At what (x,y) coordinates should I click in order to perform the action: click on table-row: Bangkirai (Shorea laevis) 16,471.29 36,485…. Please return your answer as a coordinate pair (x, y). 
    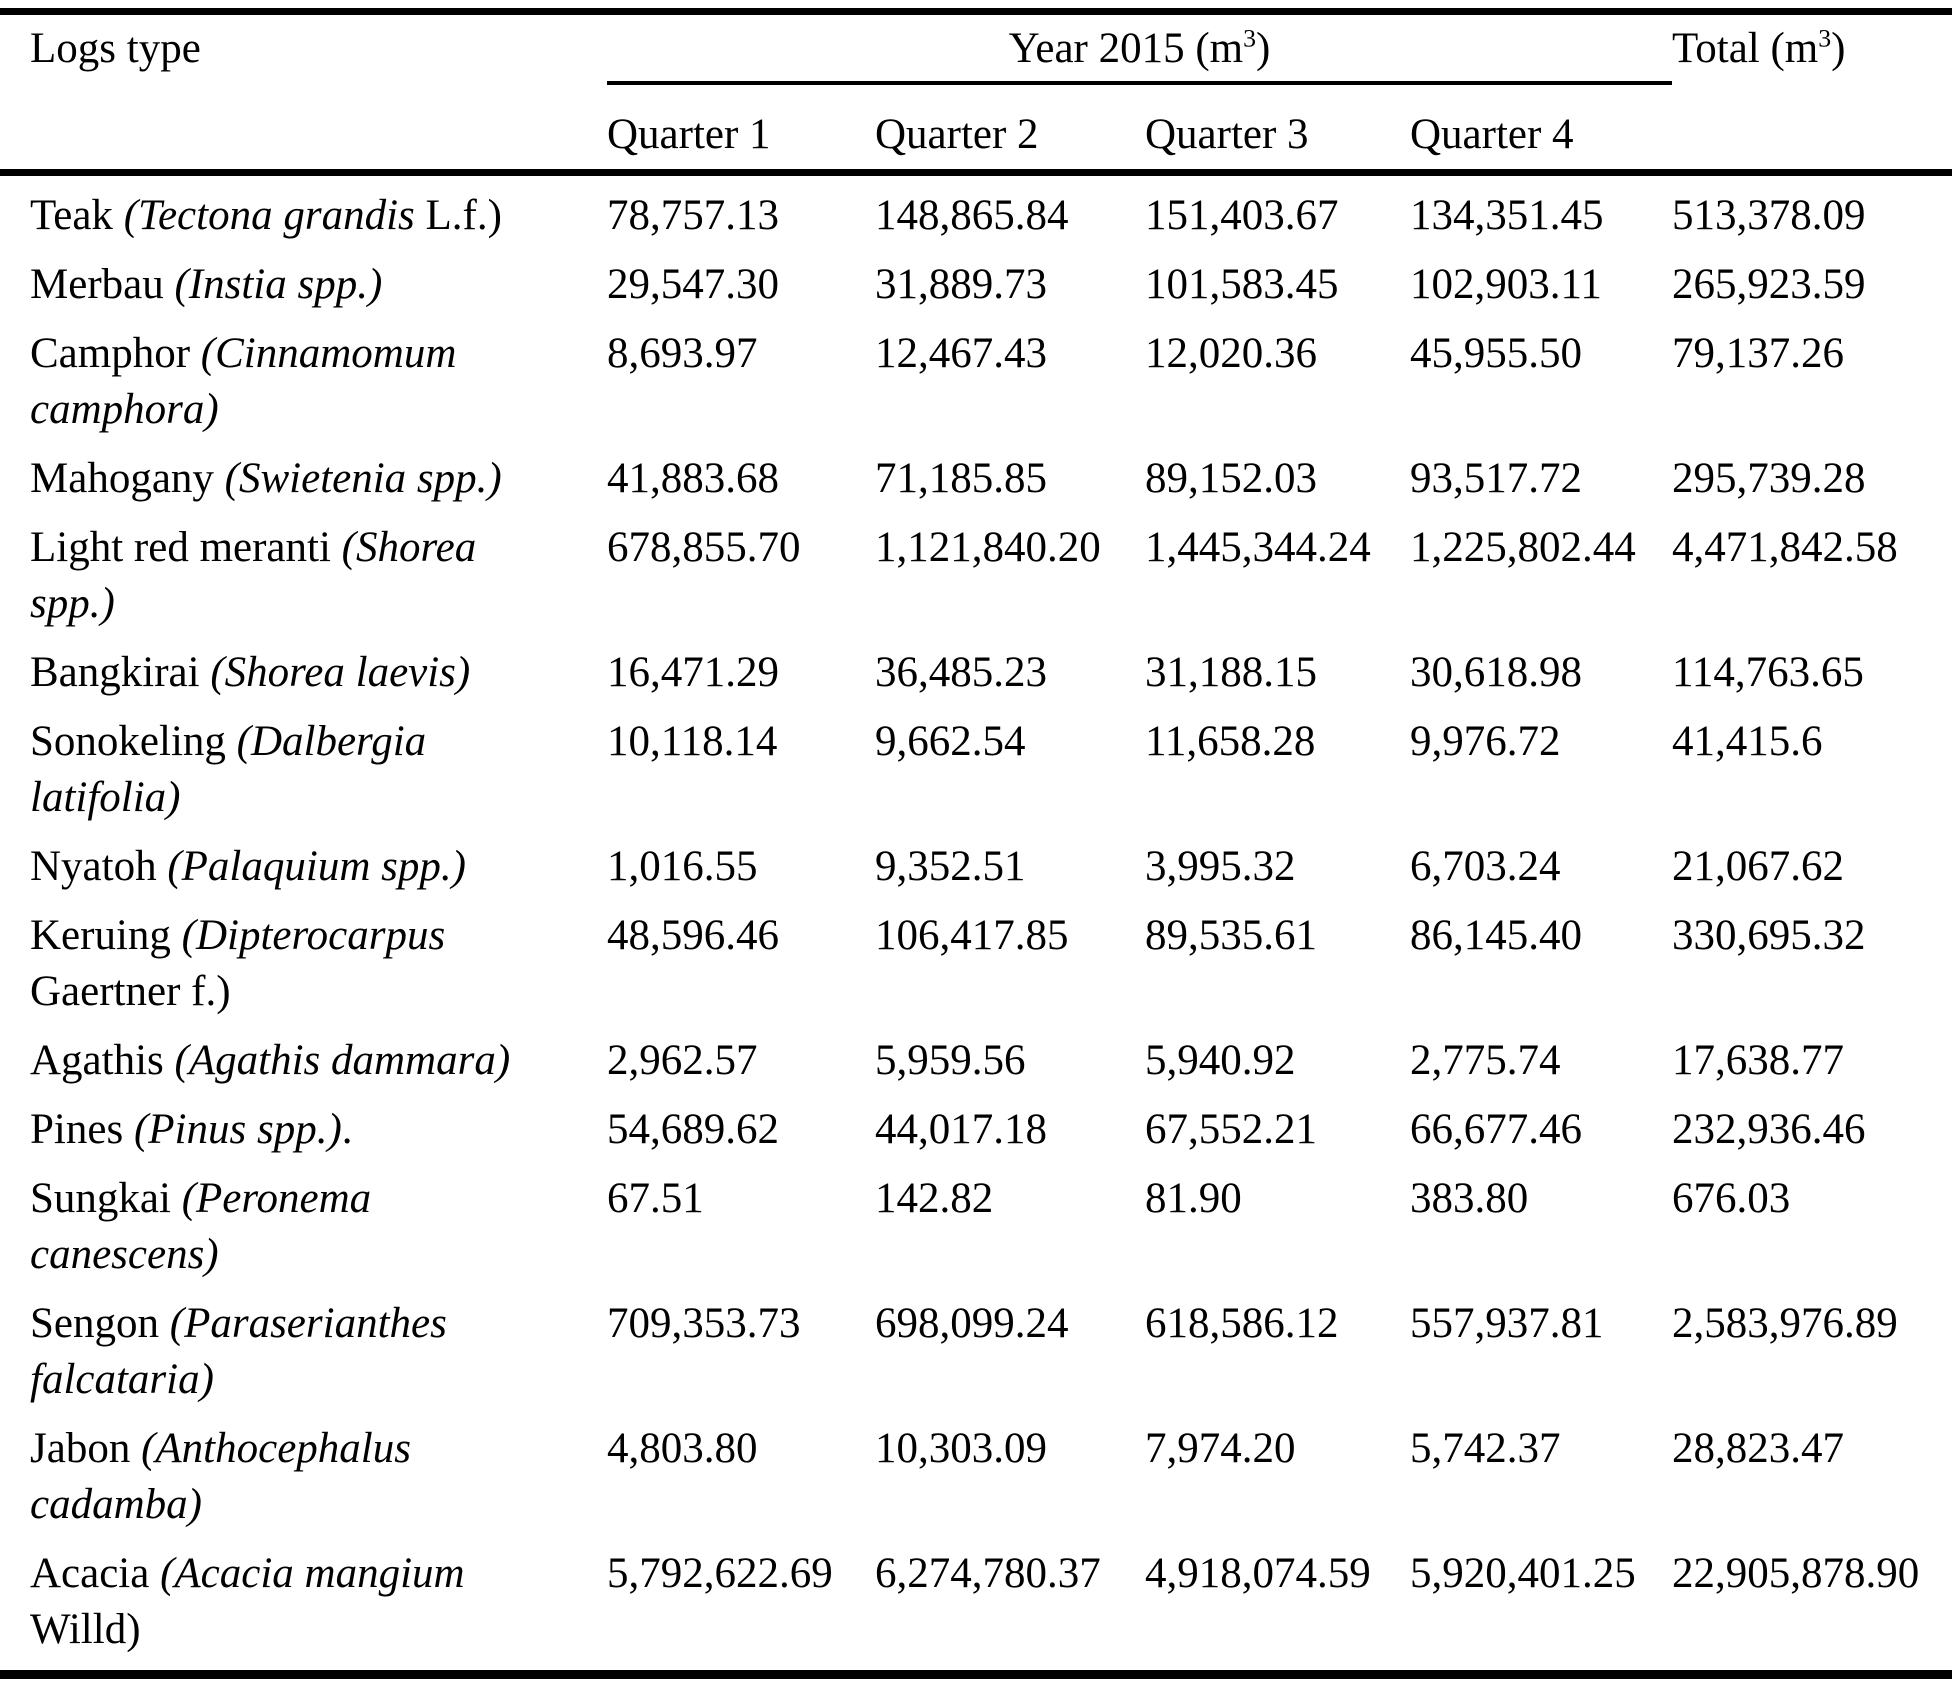
    Looking at the image, I should click on (976, 679).